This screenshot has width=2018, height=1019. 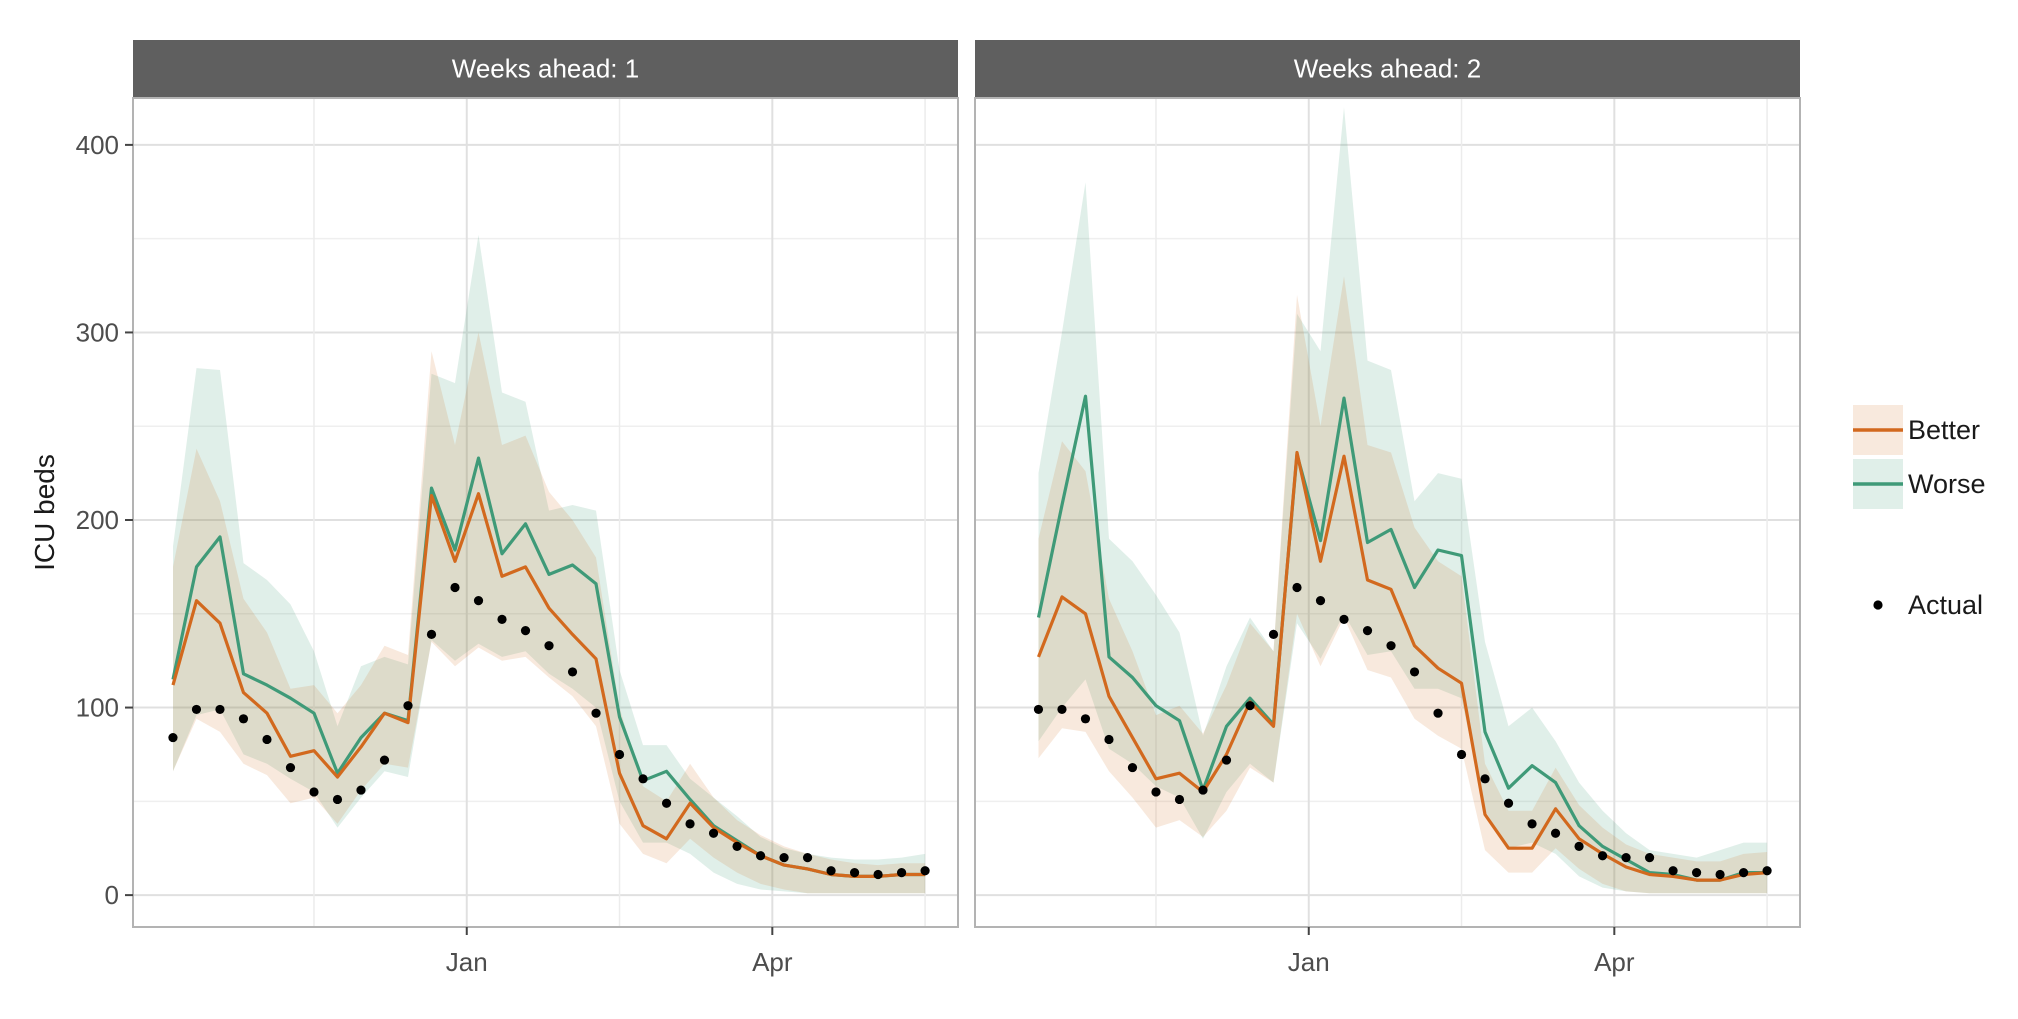 What do you see at coordinates (97, 145) in the screenshot?
I see `y-tick-label: 400` at bounding box center [97, 145].